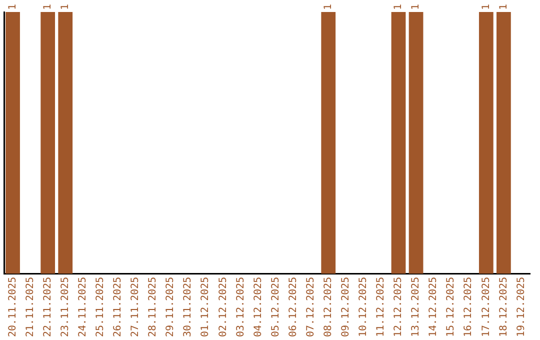 The image size is (540, 340). I want to click on x-tick-label: 21.11.2025, so click(30, 307).